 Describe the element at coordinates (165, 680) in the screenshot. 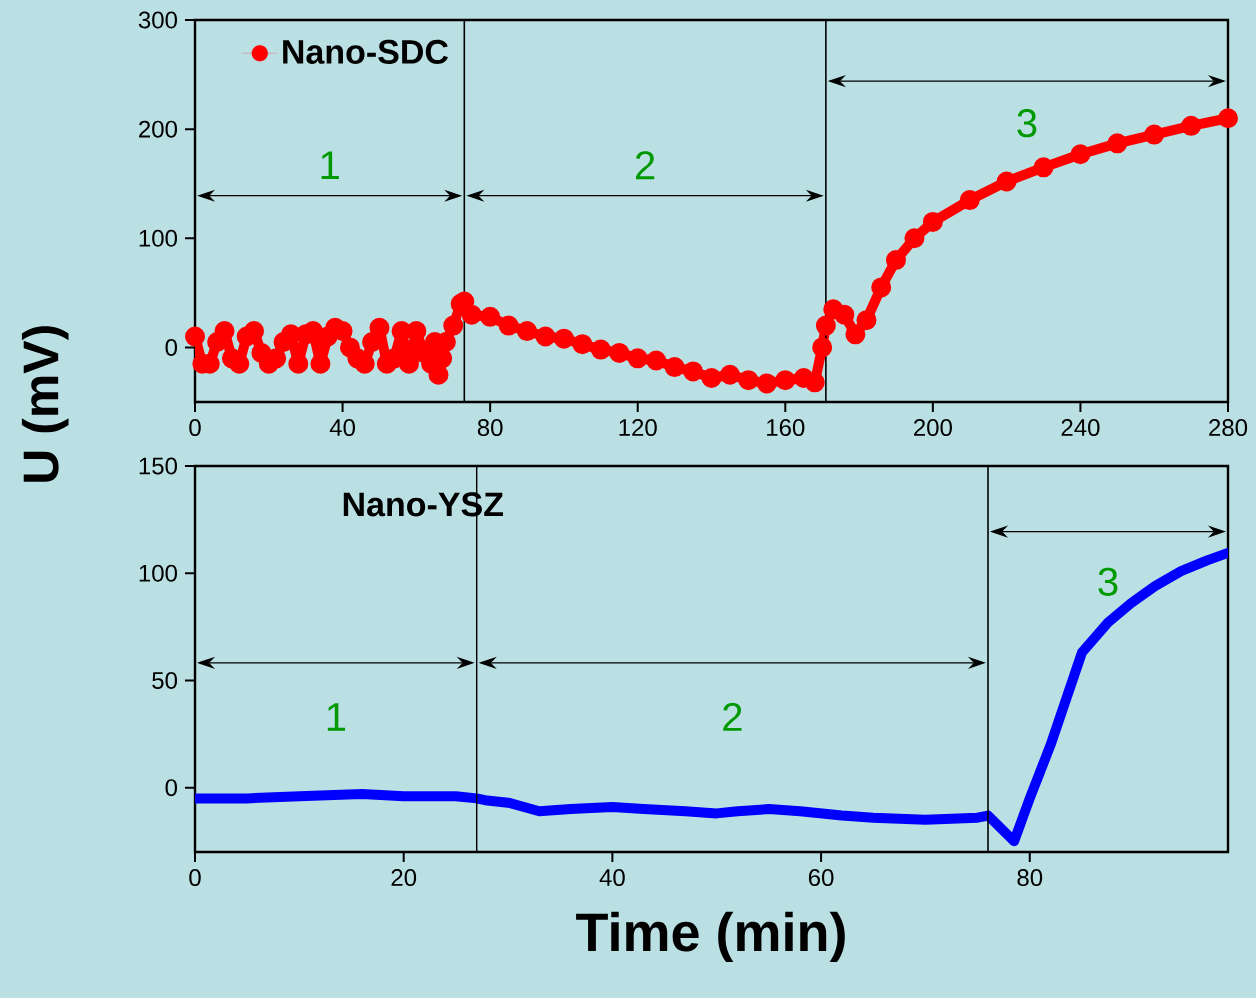

I see `y-tick-label: 50` at that location.